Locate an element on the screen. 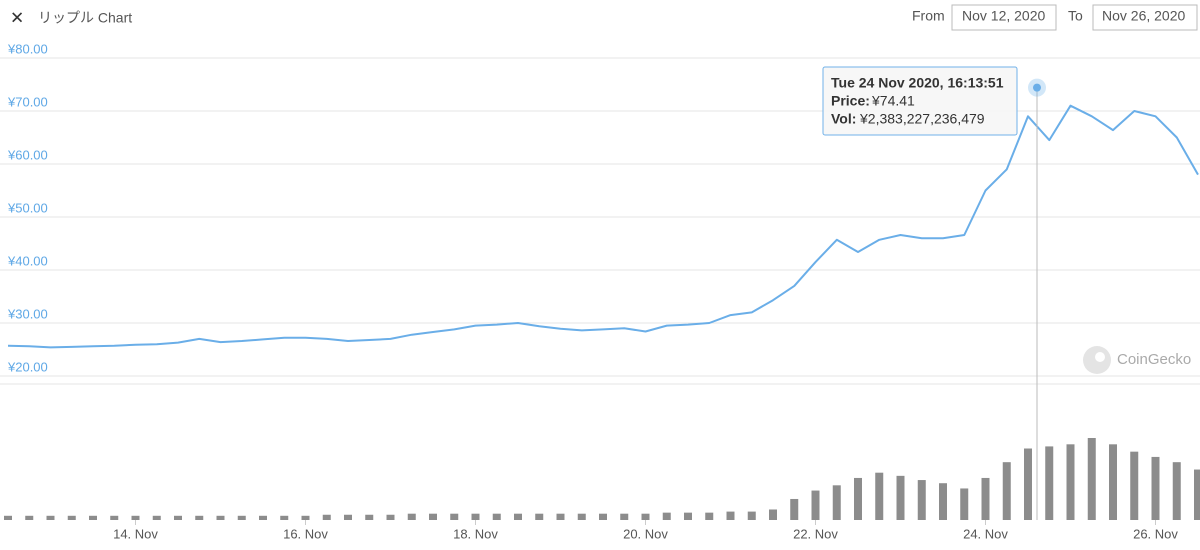  watermark: CoinGecko is located at coordinates (1154, 359).